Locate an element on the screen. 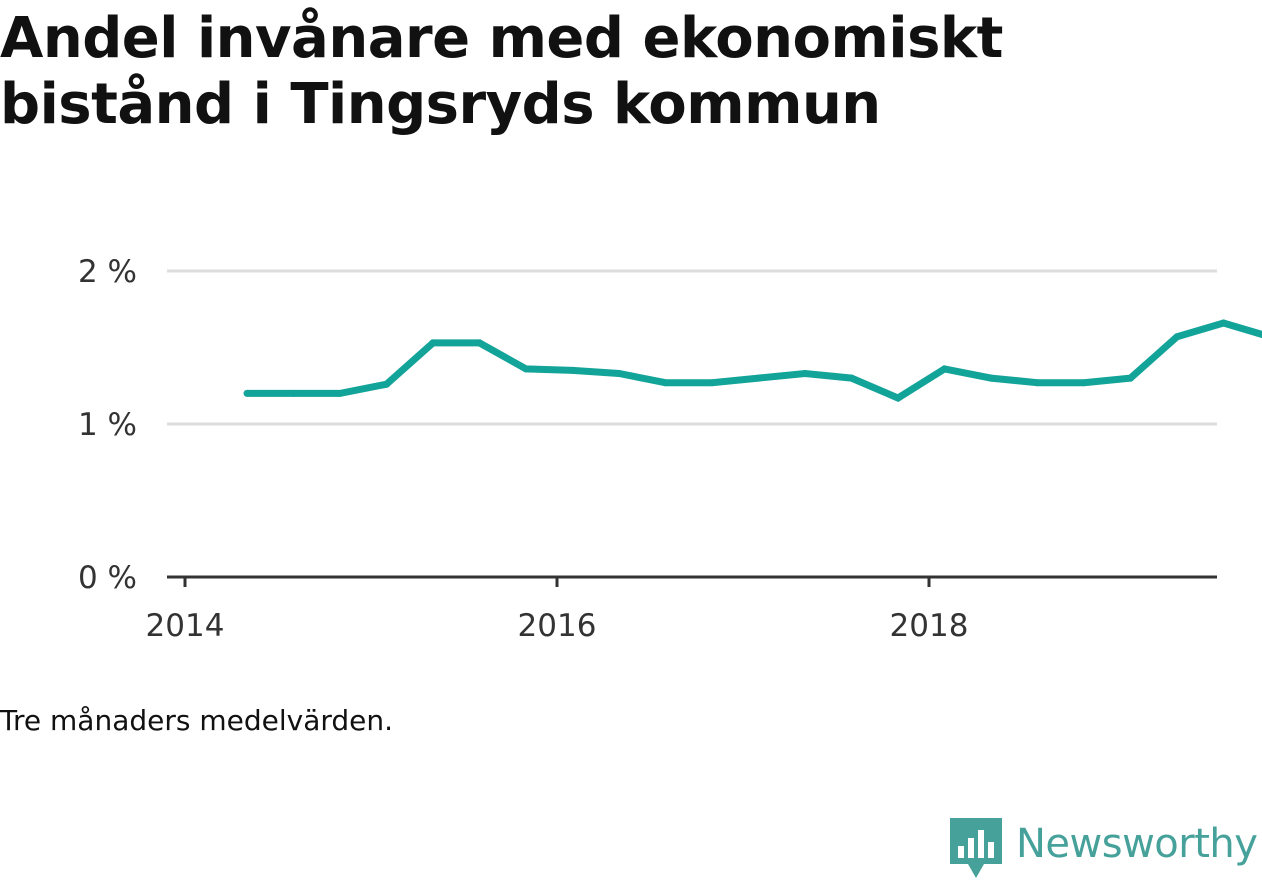  brand: Newsworthy is located at coordinates (1103, 849).